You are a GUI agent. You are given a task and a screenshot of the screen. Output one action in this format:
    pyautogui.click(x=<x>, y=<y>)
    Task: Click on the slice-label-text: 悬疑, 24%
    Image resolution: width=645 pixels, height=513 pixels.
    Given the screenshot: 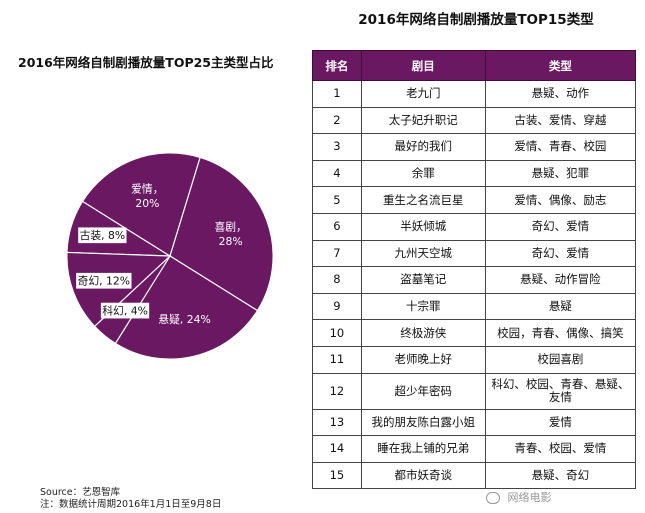 What is the action you would take?
    pyautogui.click(x=184, y=319)
    